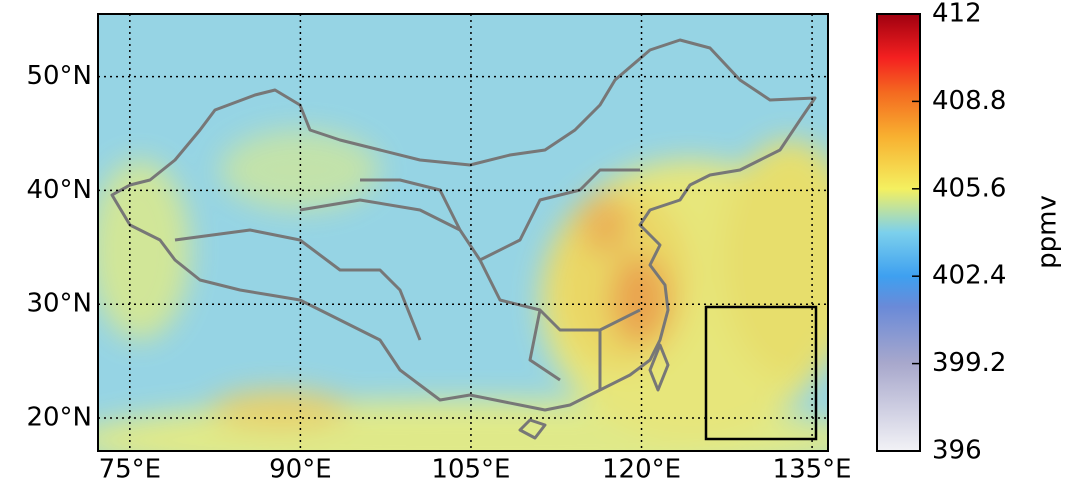 The height and width of the screenshot is (494, 1080). Describe the element at coordinates (59, 190) in the screenshot. I see `lat-tick-label: 40°N` at that location.